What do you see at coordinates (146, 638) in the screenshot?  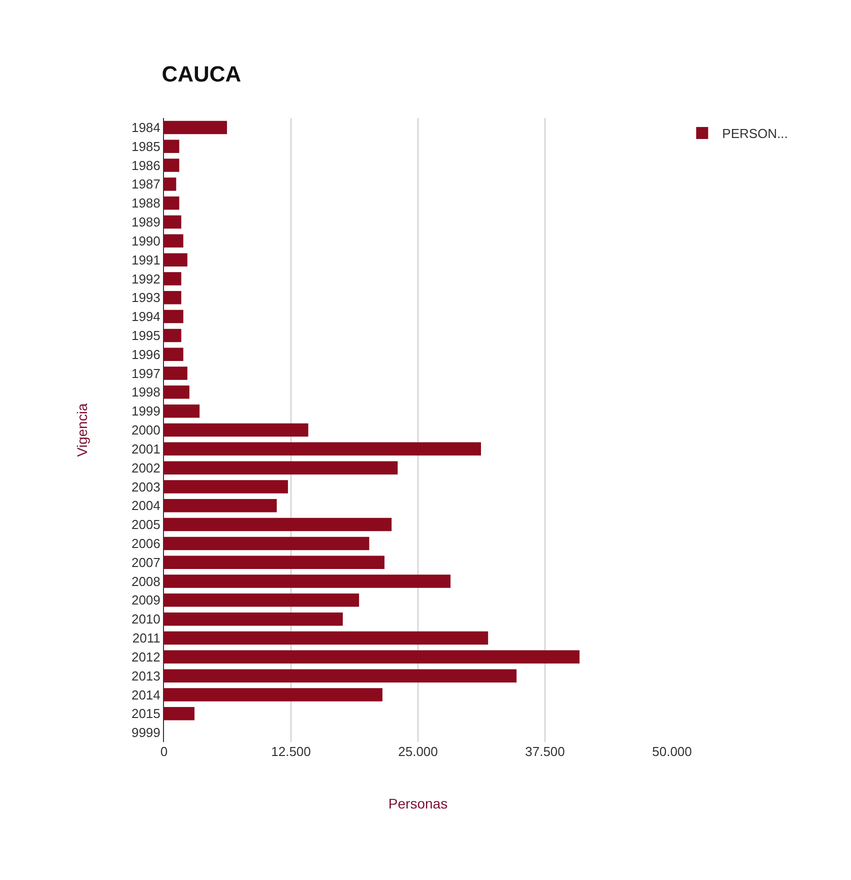 I see `y-tick-label: 2011` at bounding box center [146, 638].